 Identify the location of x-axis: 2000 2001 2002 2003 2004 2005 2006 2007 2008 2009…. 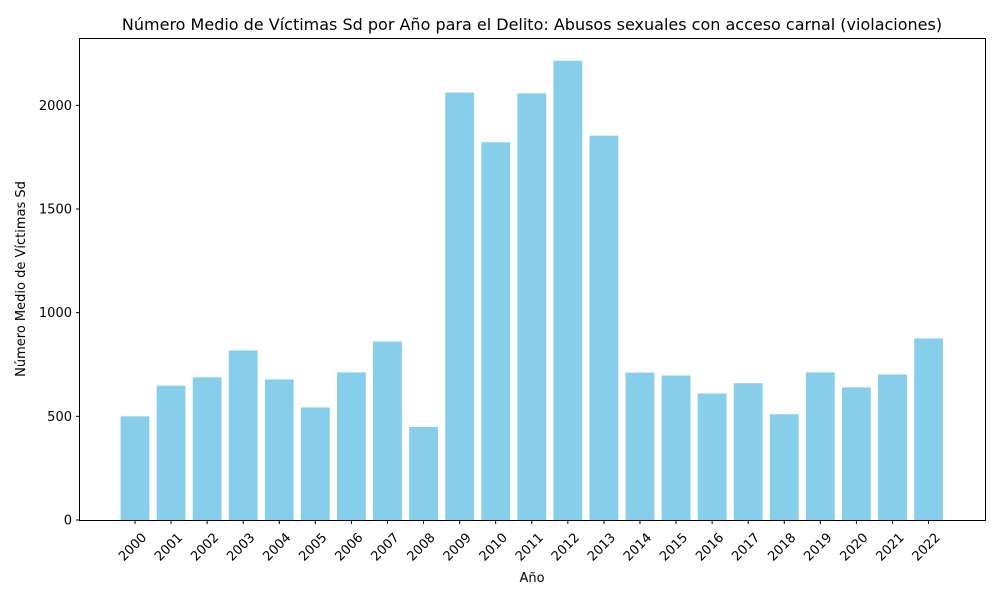
(530, 542).